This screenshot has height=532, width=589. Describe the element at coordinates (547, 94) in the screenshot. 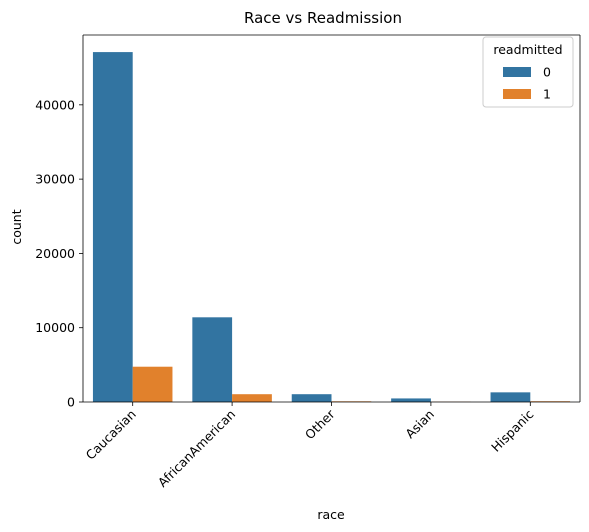

I see `legend-label: 1` at that location.